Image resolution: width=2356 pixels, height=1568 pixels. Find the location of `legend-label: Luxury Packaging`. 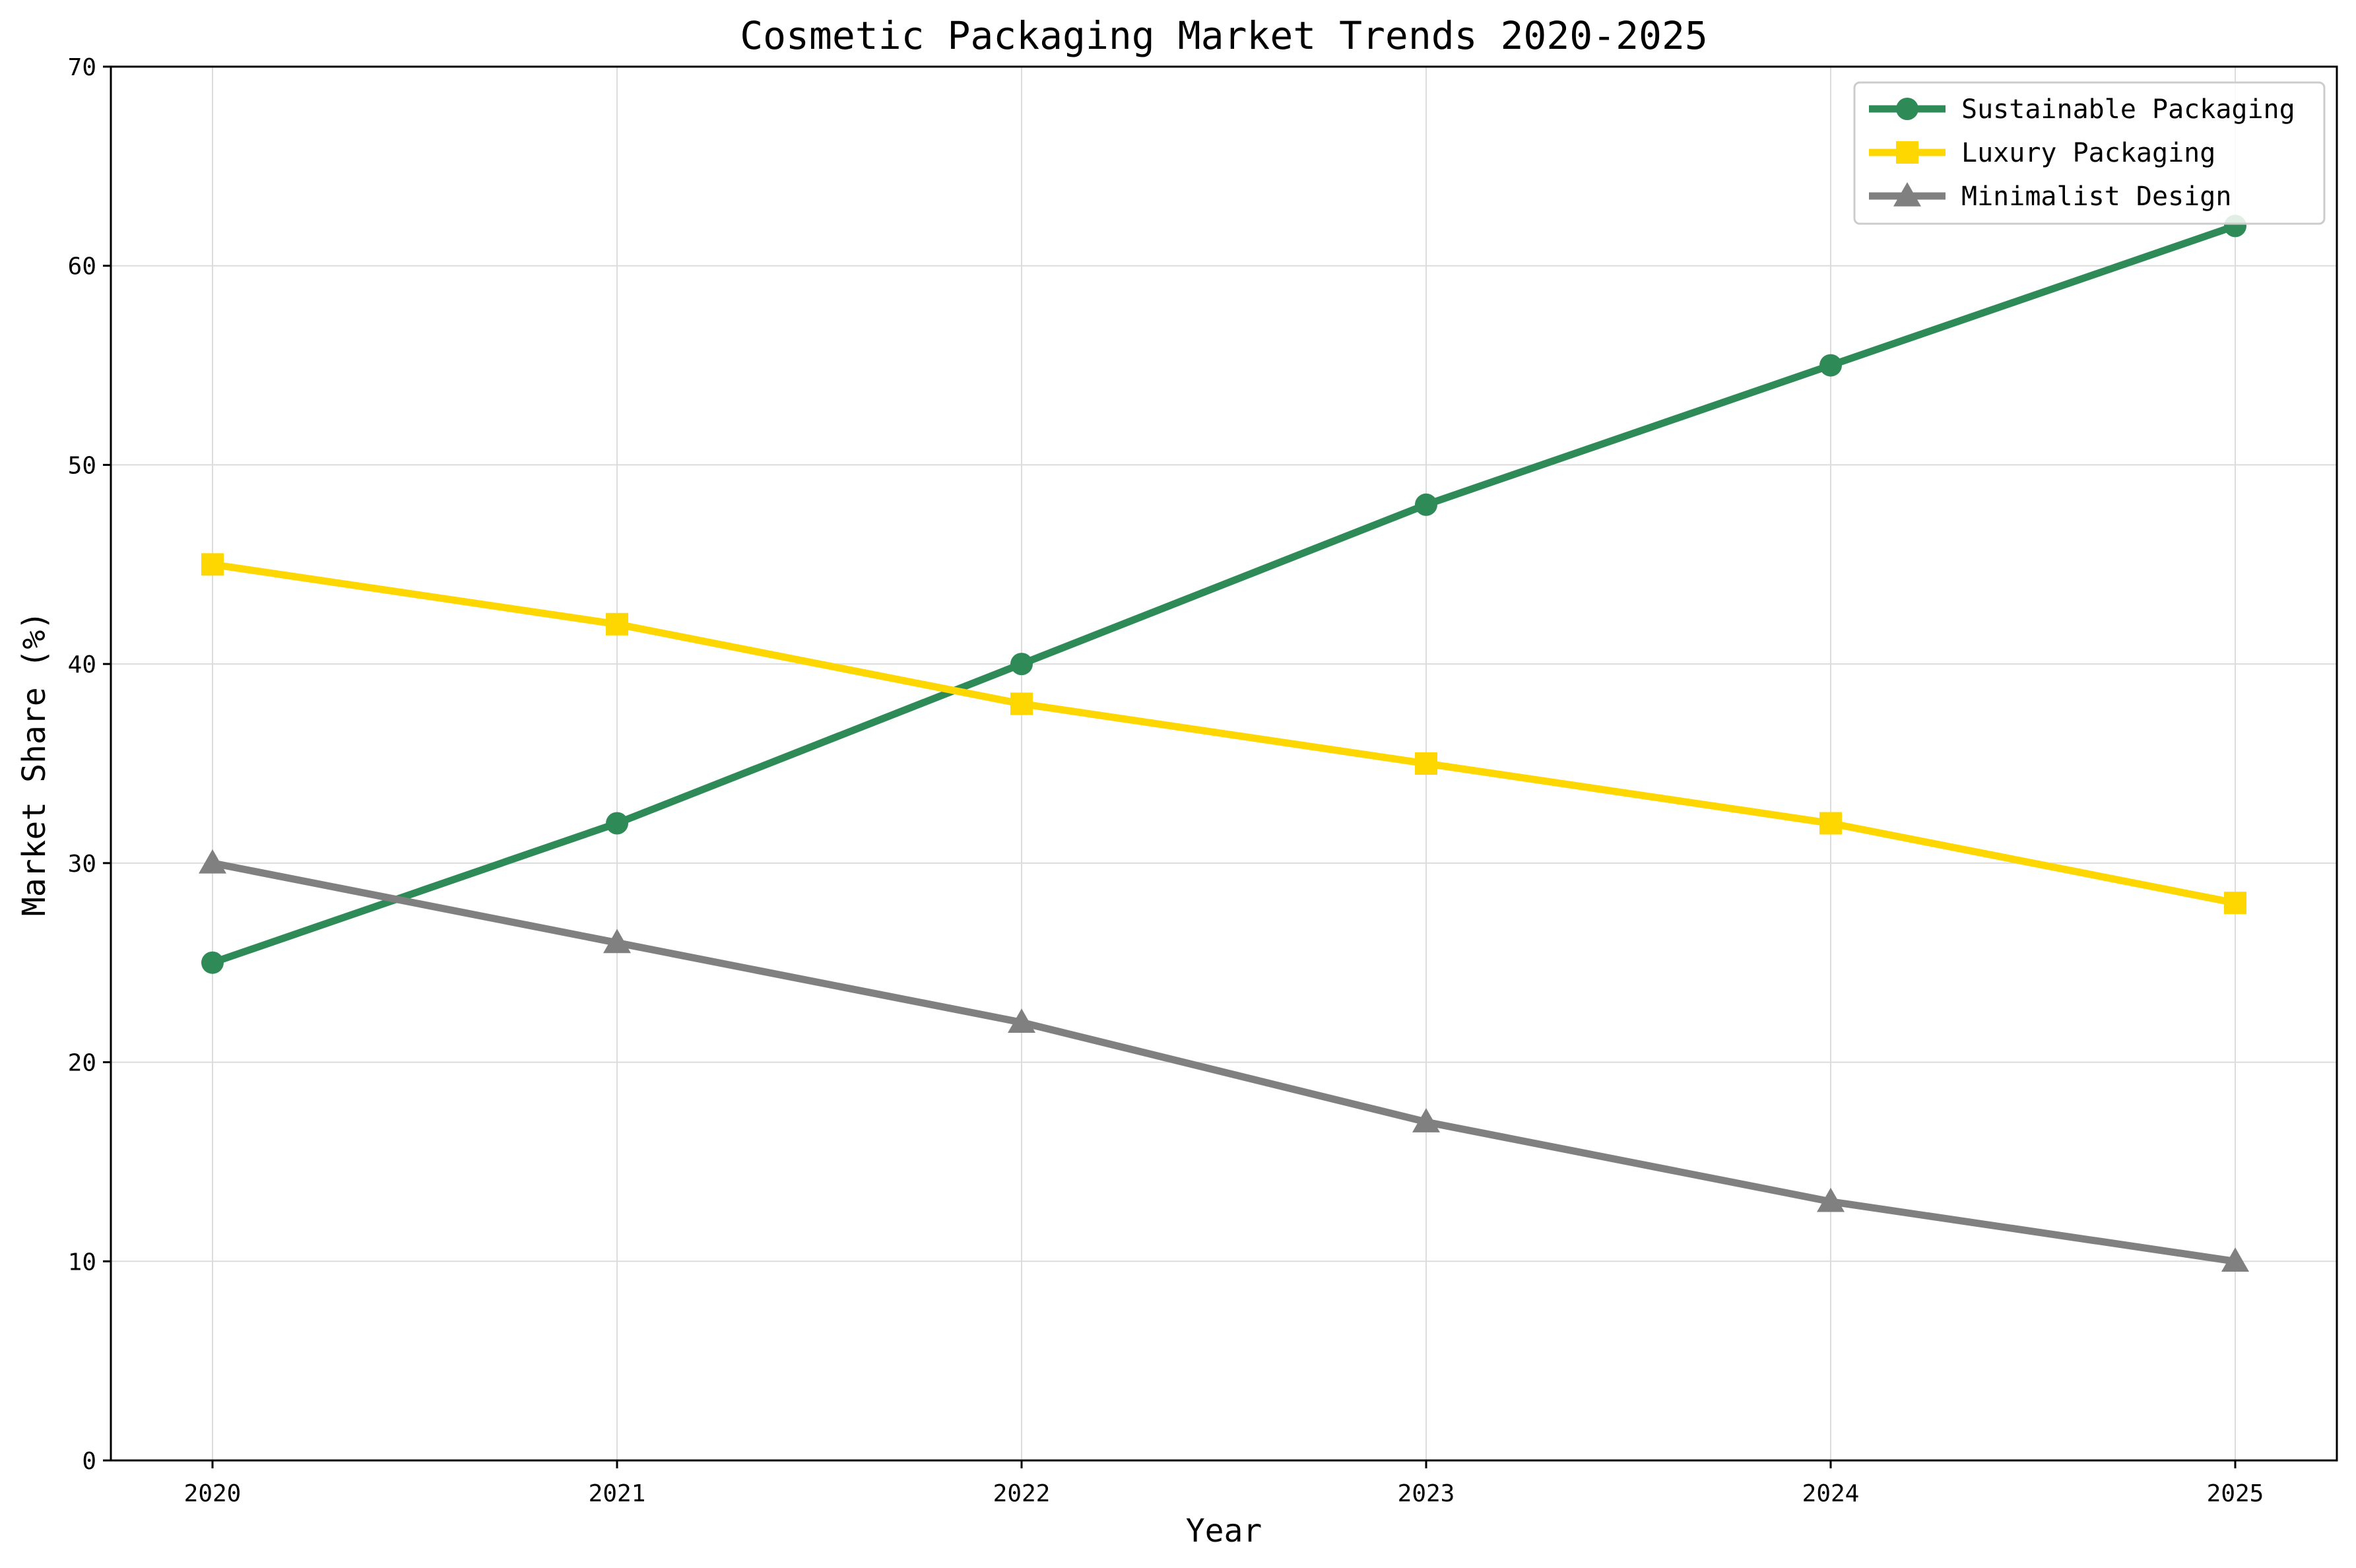

legend-label: Luxury Packaging is located at coordinates (2088, 153).